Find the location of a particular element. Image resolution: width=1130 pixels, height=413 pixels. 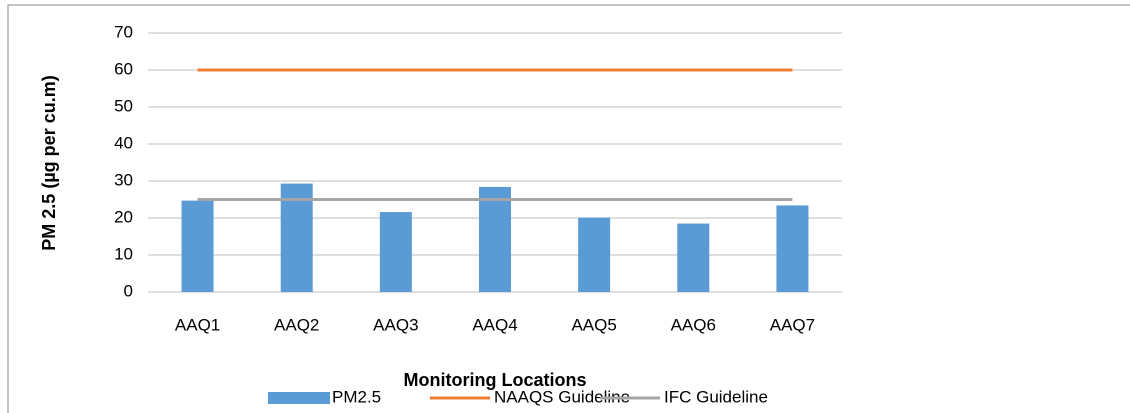

x-tick-label: AAQ5 is located at coordinates (593, 324).